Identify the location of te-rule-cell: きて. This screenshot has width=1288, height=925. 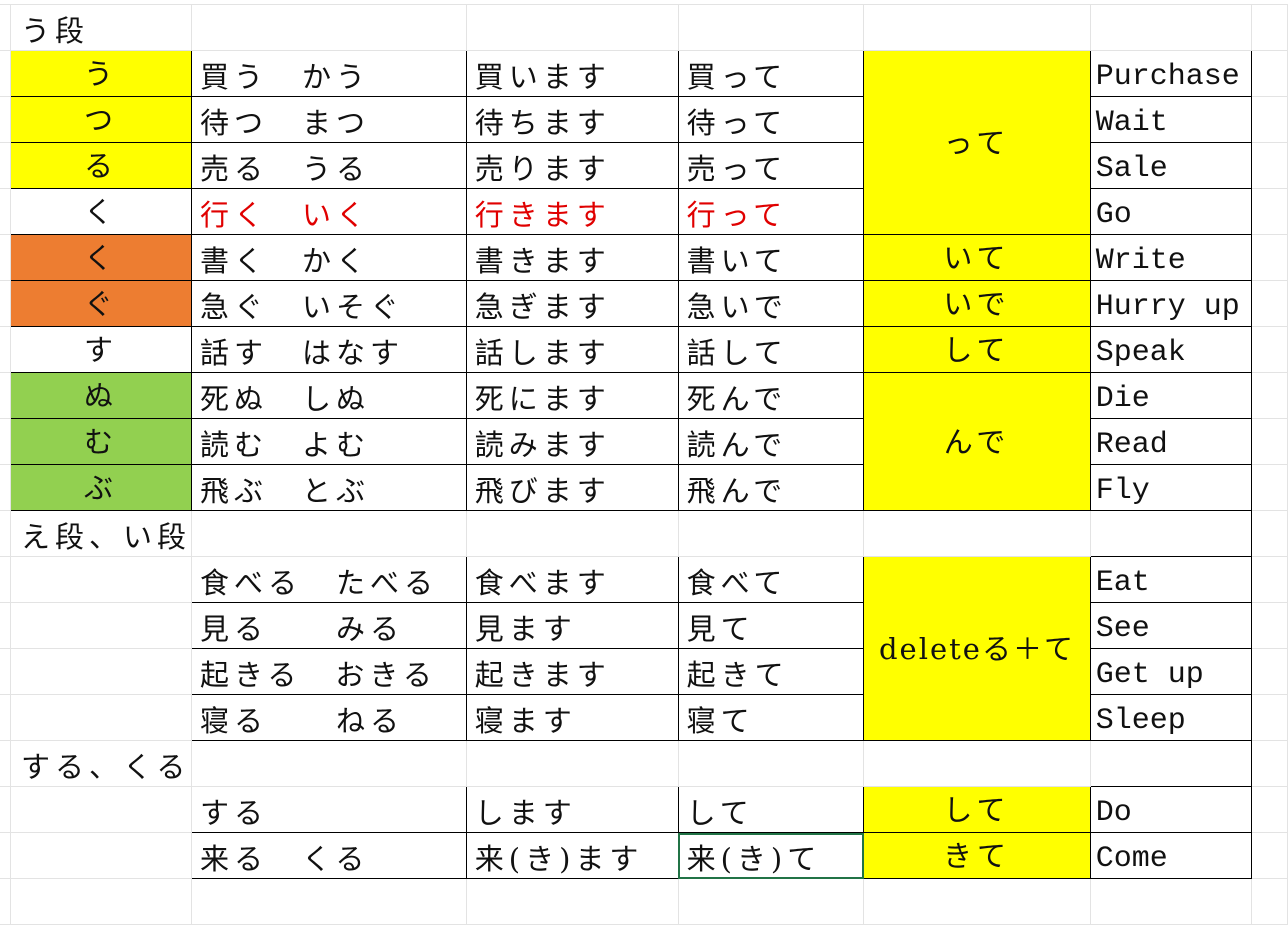
(977, 855).